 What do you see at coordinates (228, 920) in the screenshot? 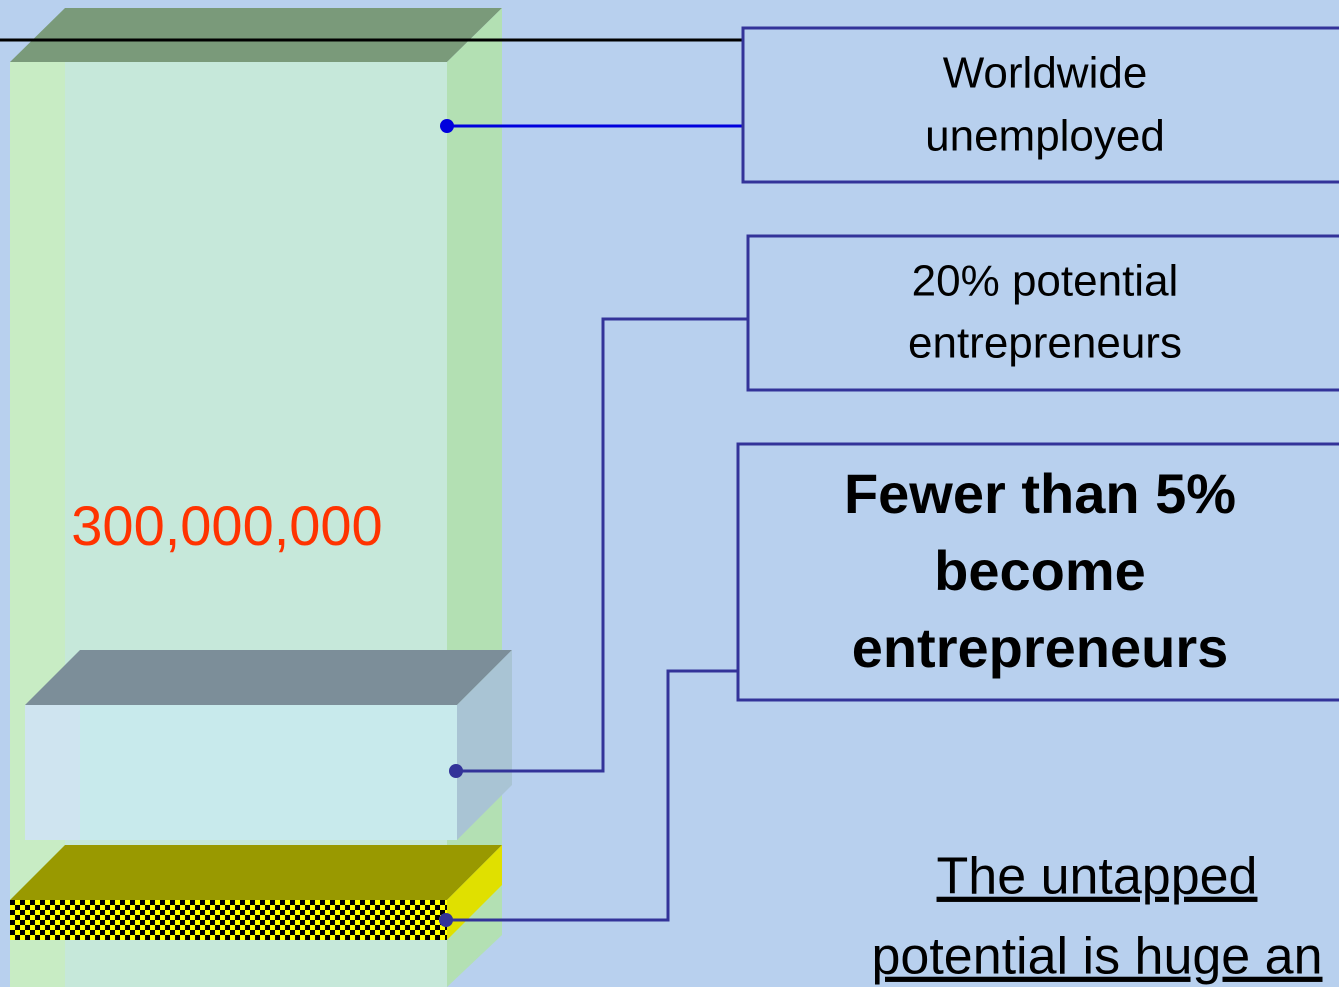
I see `slab-front` at bounding box center [228, 920].